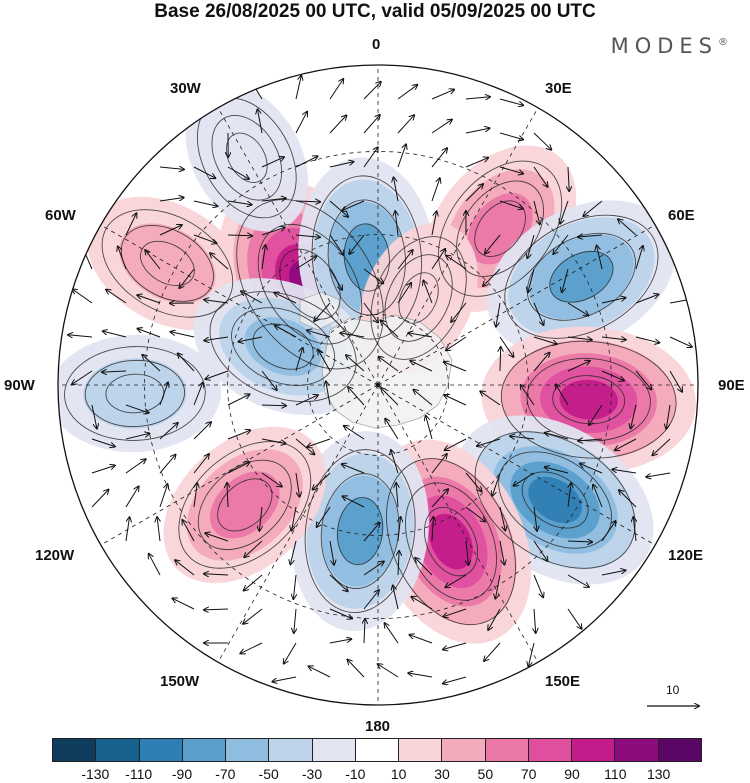 This screenshot has height=783, width=750. I want to click on longitude-label-90e: 90E, so click(731, 385).